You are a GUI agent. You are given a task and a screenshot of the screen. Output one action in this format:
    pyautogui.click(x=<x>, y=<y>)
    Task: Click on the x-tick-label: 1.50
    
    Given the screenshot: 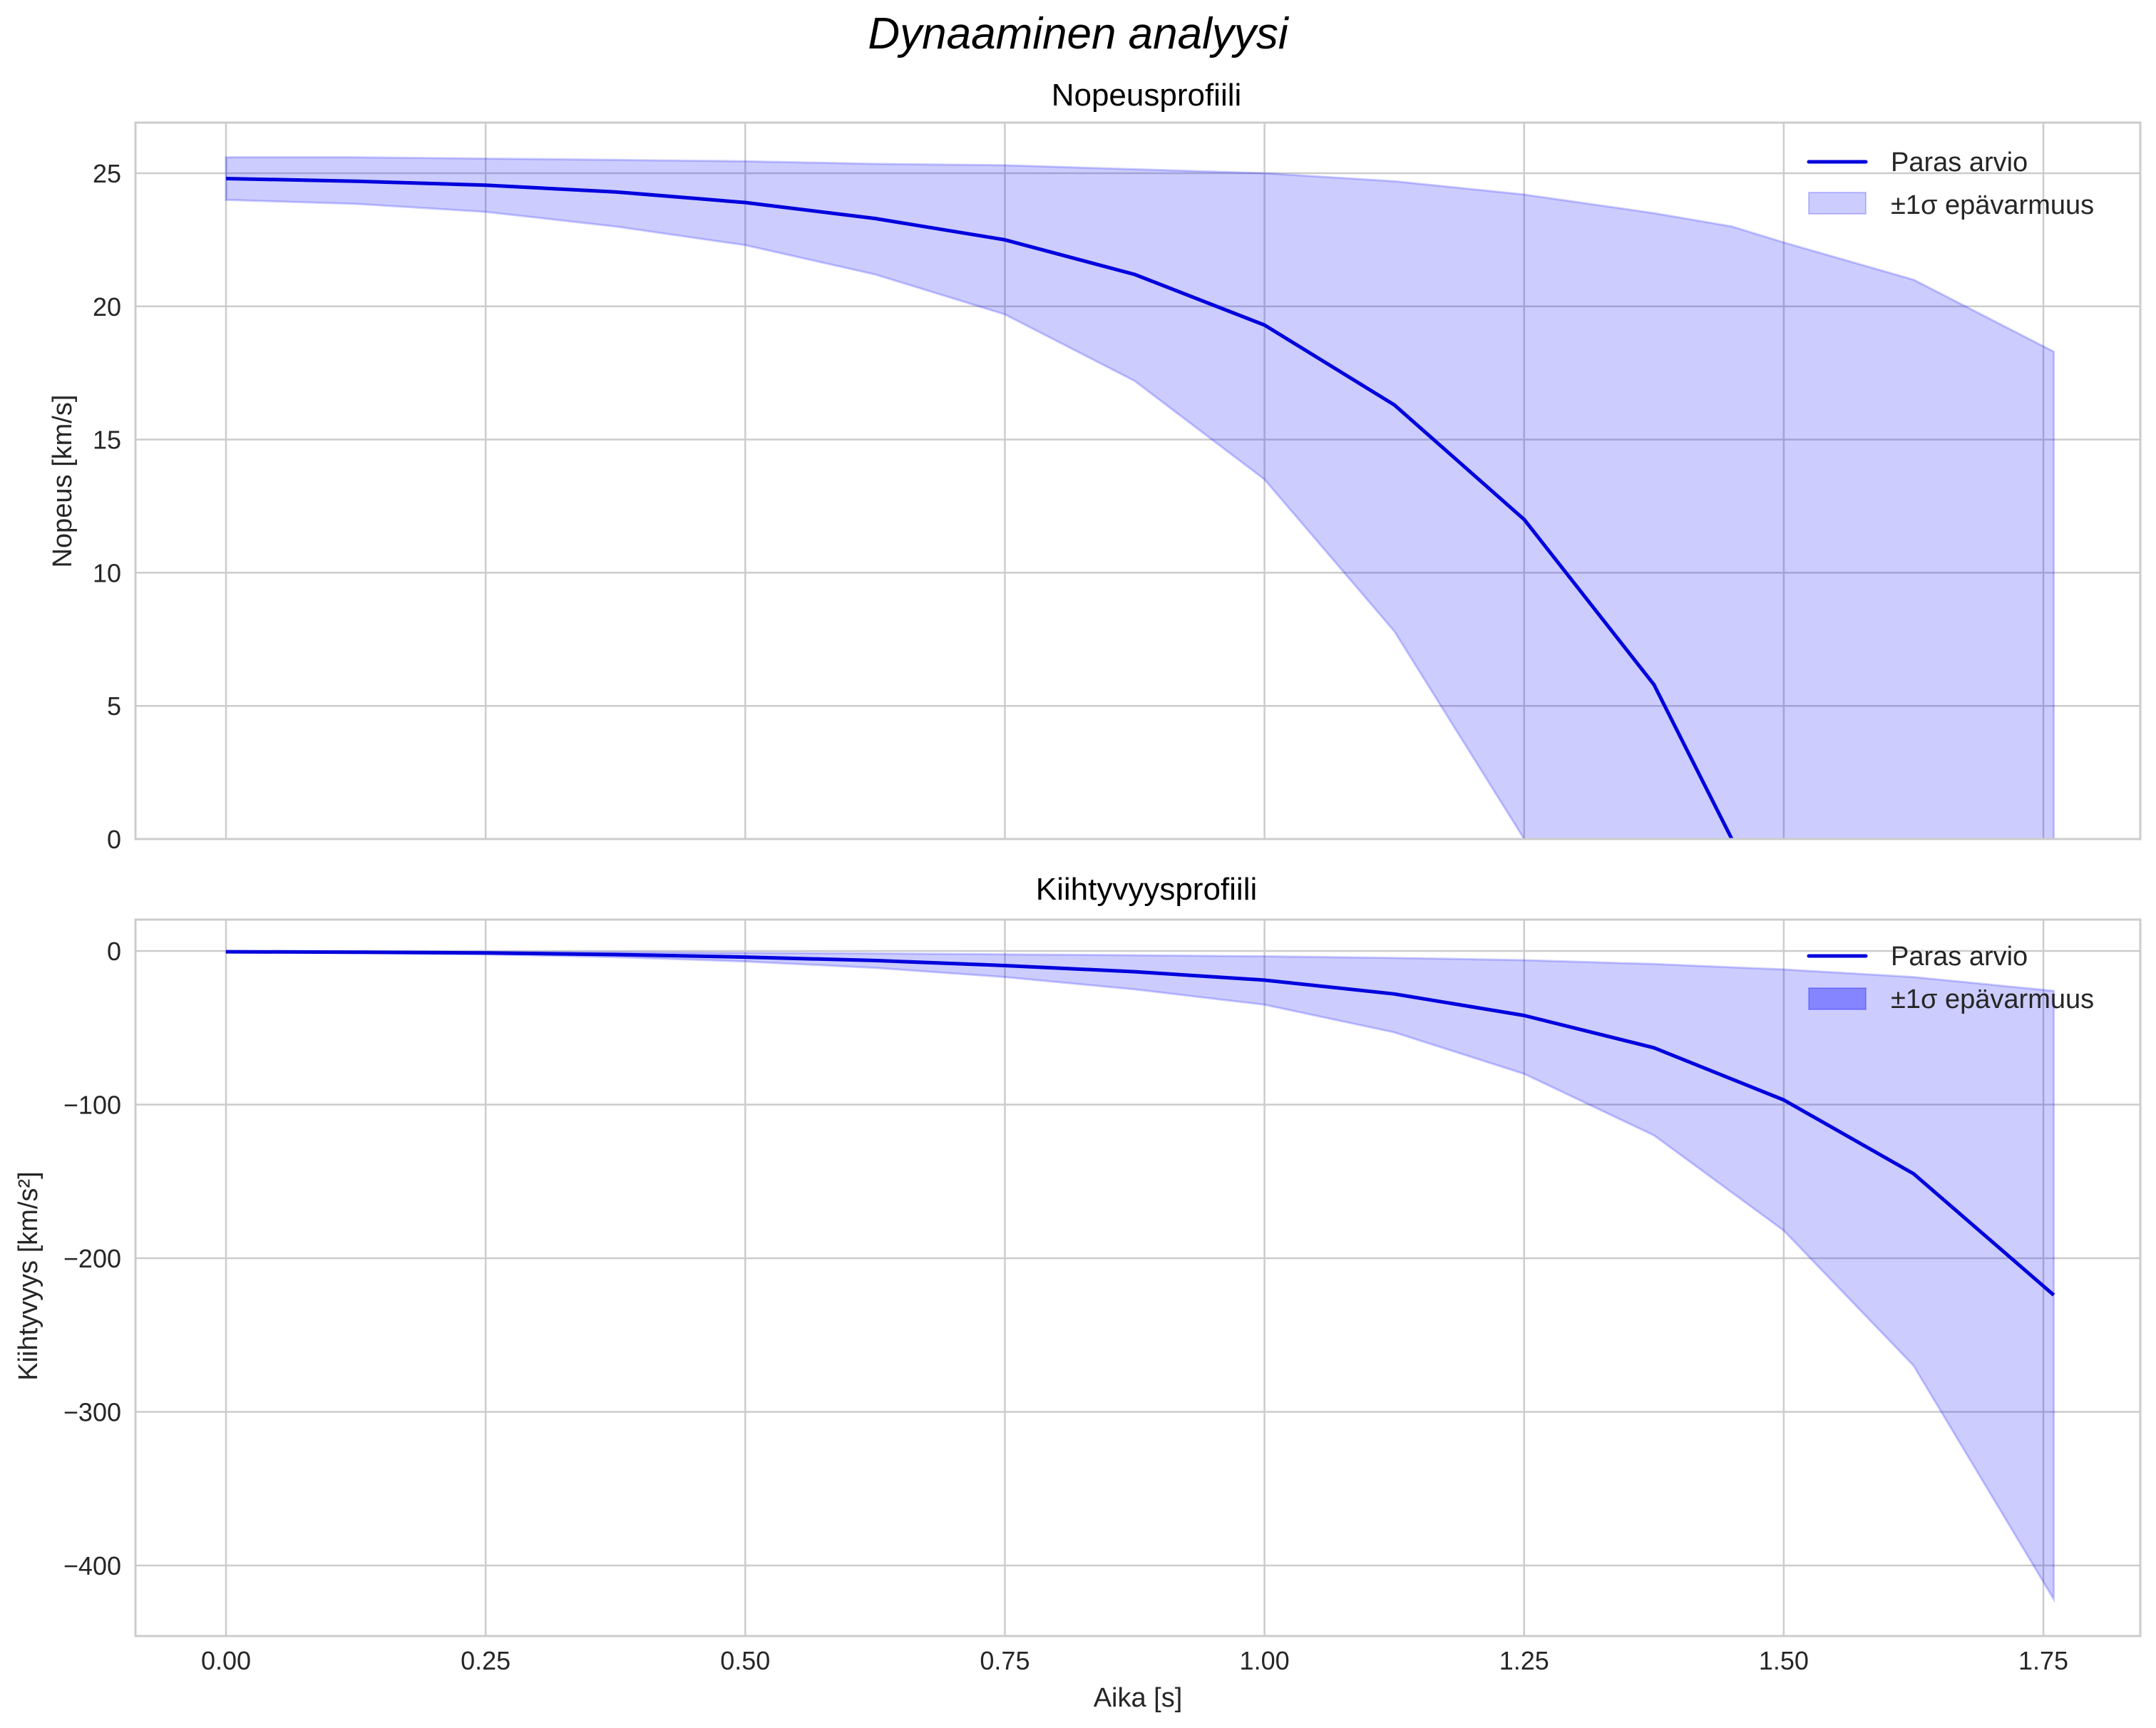 What is the action you would take?
    pyautogui.click(x=1784, y=1660)
    